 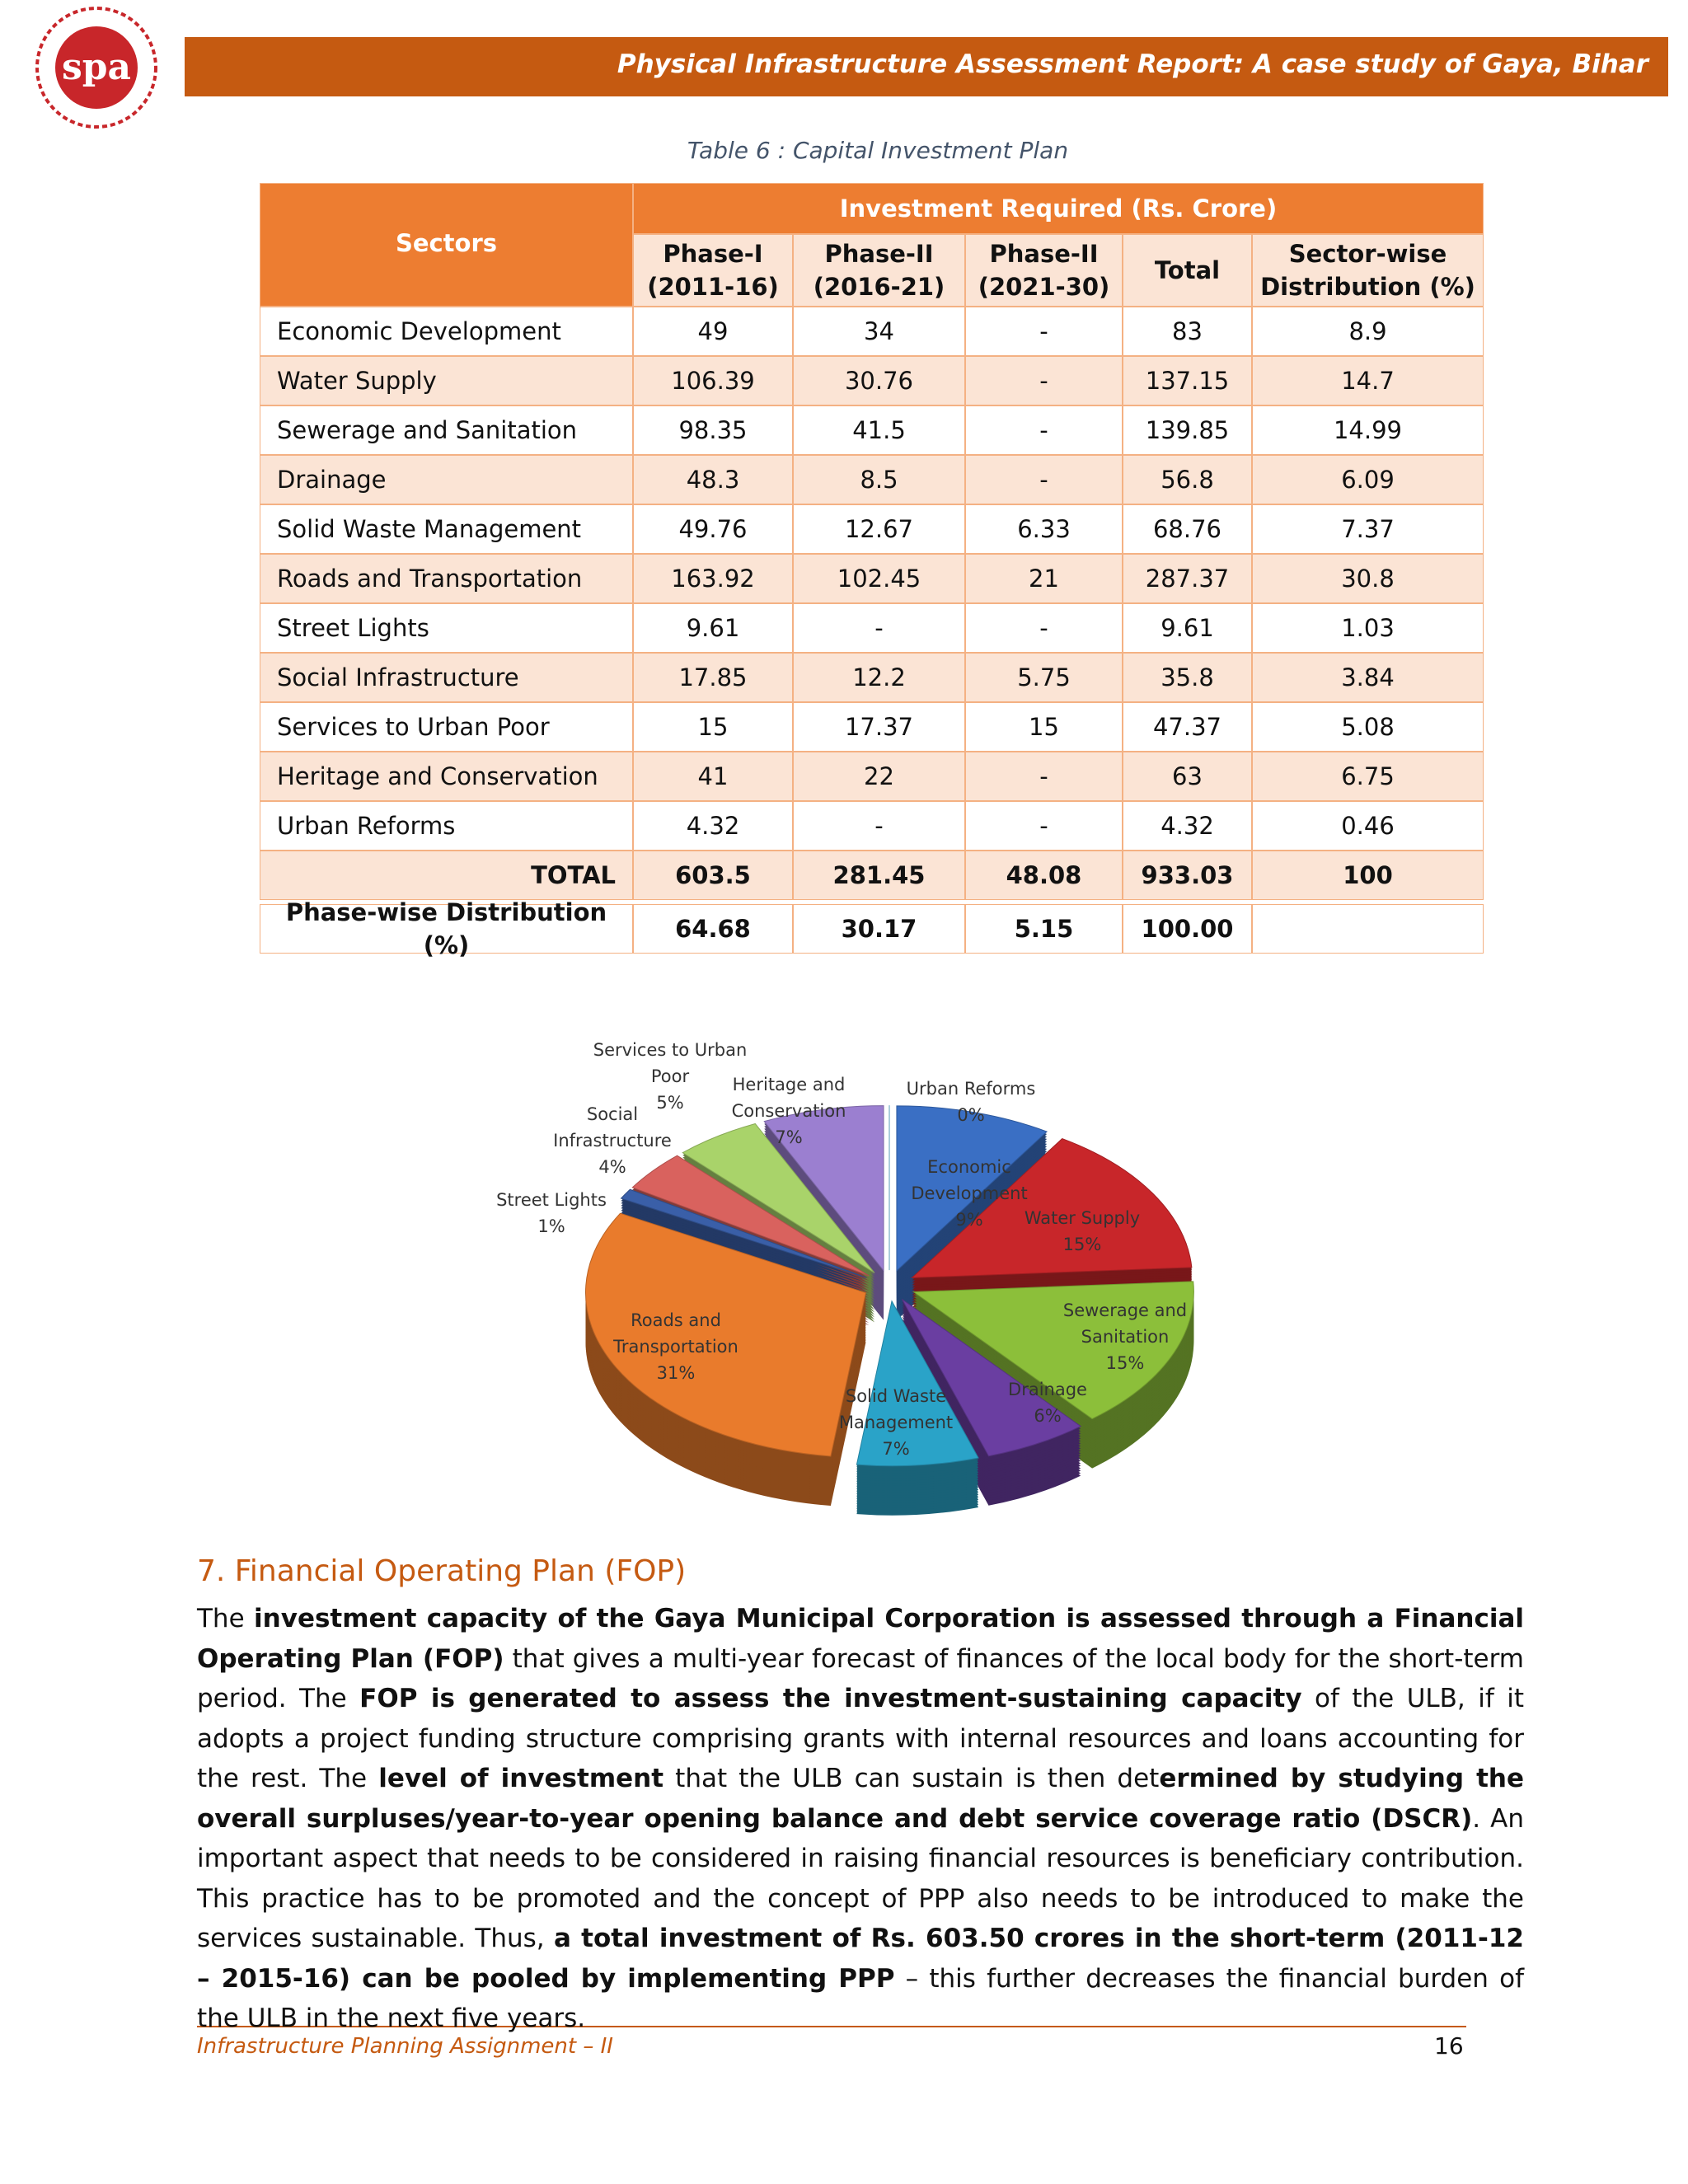 I want to click on table-cell: 17.85, so click(x=713, y=677).